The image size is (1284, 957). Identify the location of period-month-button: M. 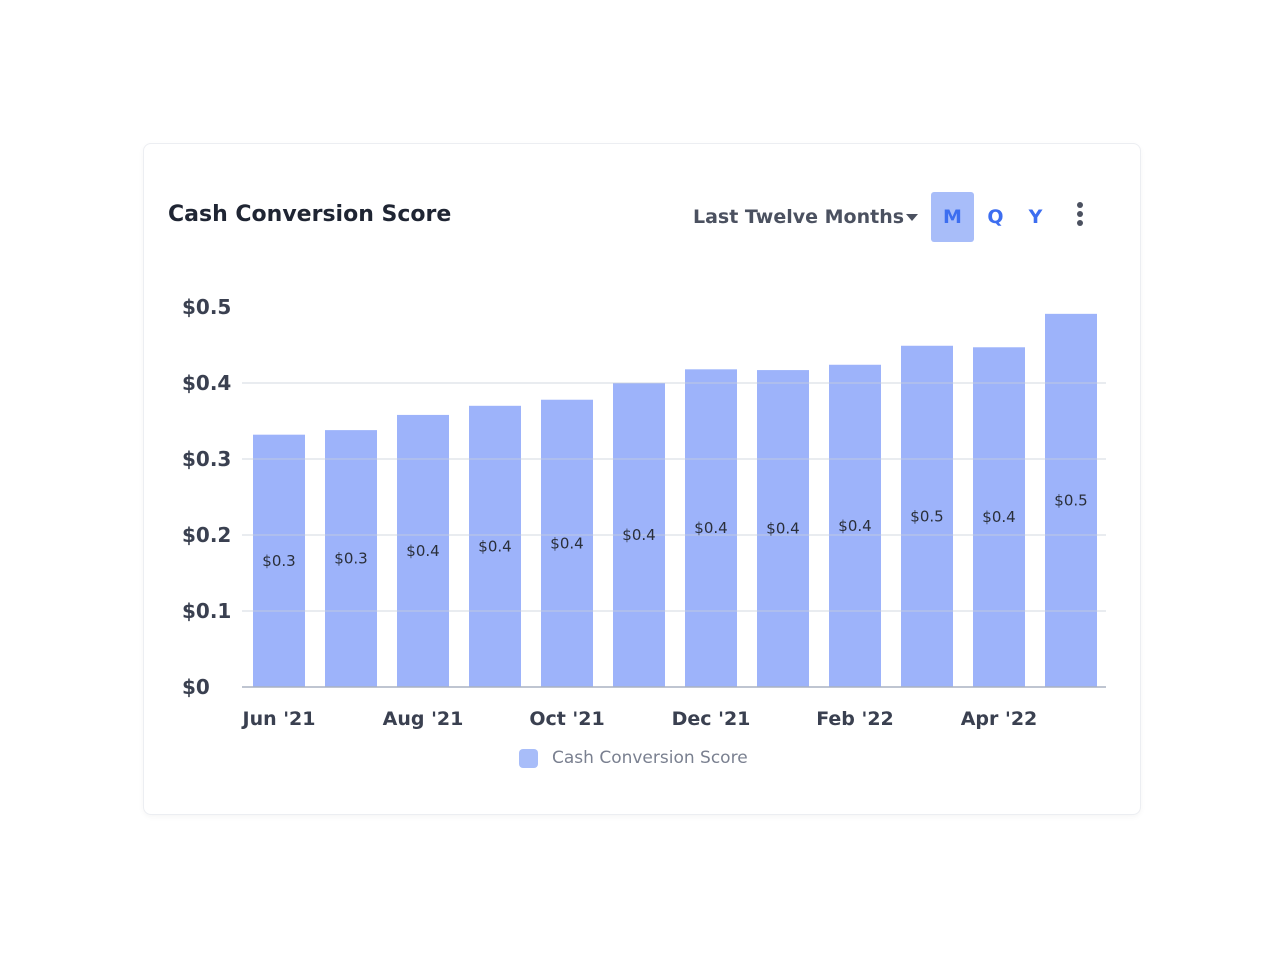
(952, 217).